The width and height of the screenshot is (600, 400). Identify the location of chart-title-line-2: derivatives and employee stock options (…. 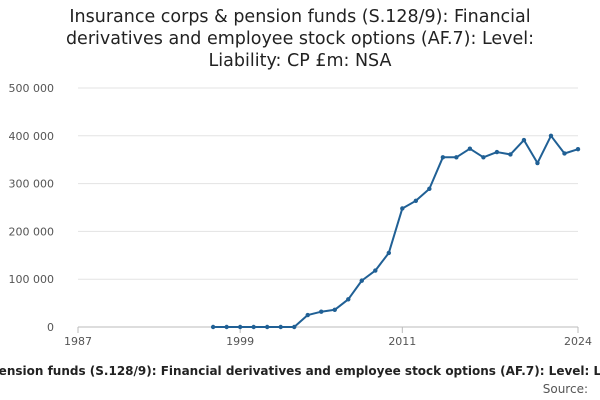
(300, 39).